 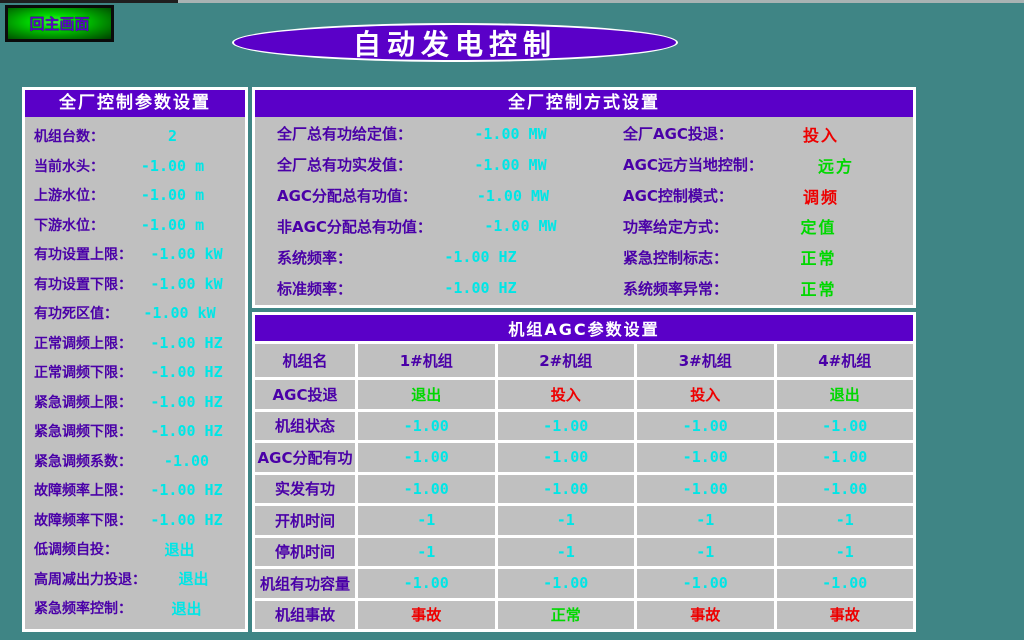 I want to click on param-row-value: 2, so click(x=172, y=136).